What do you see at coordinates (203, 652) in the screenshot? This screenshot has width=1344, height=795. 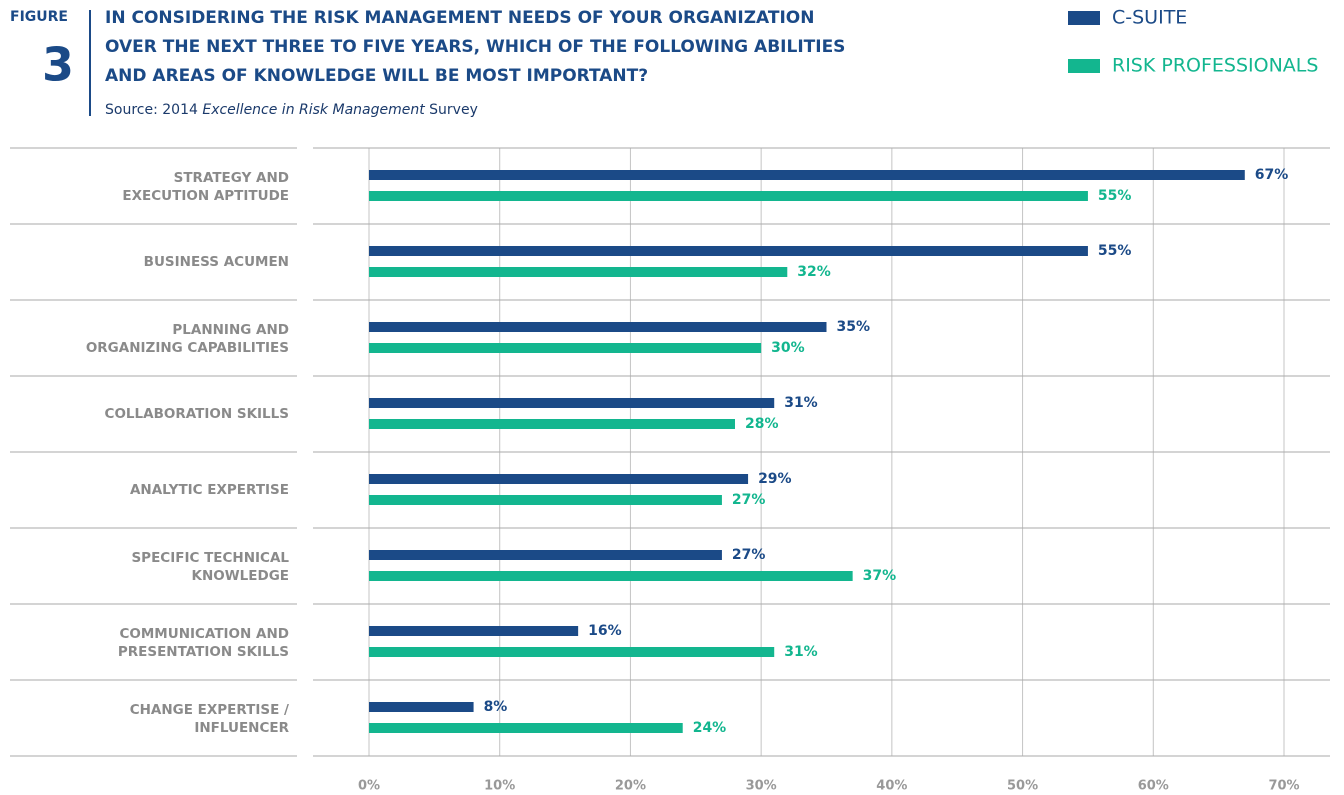 I see `y-tick-label: PRESENTATION SKILLS` at bounding box center [203, 652].